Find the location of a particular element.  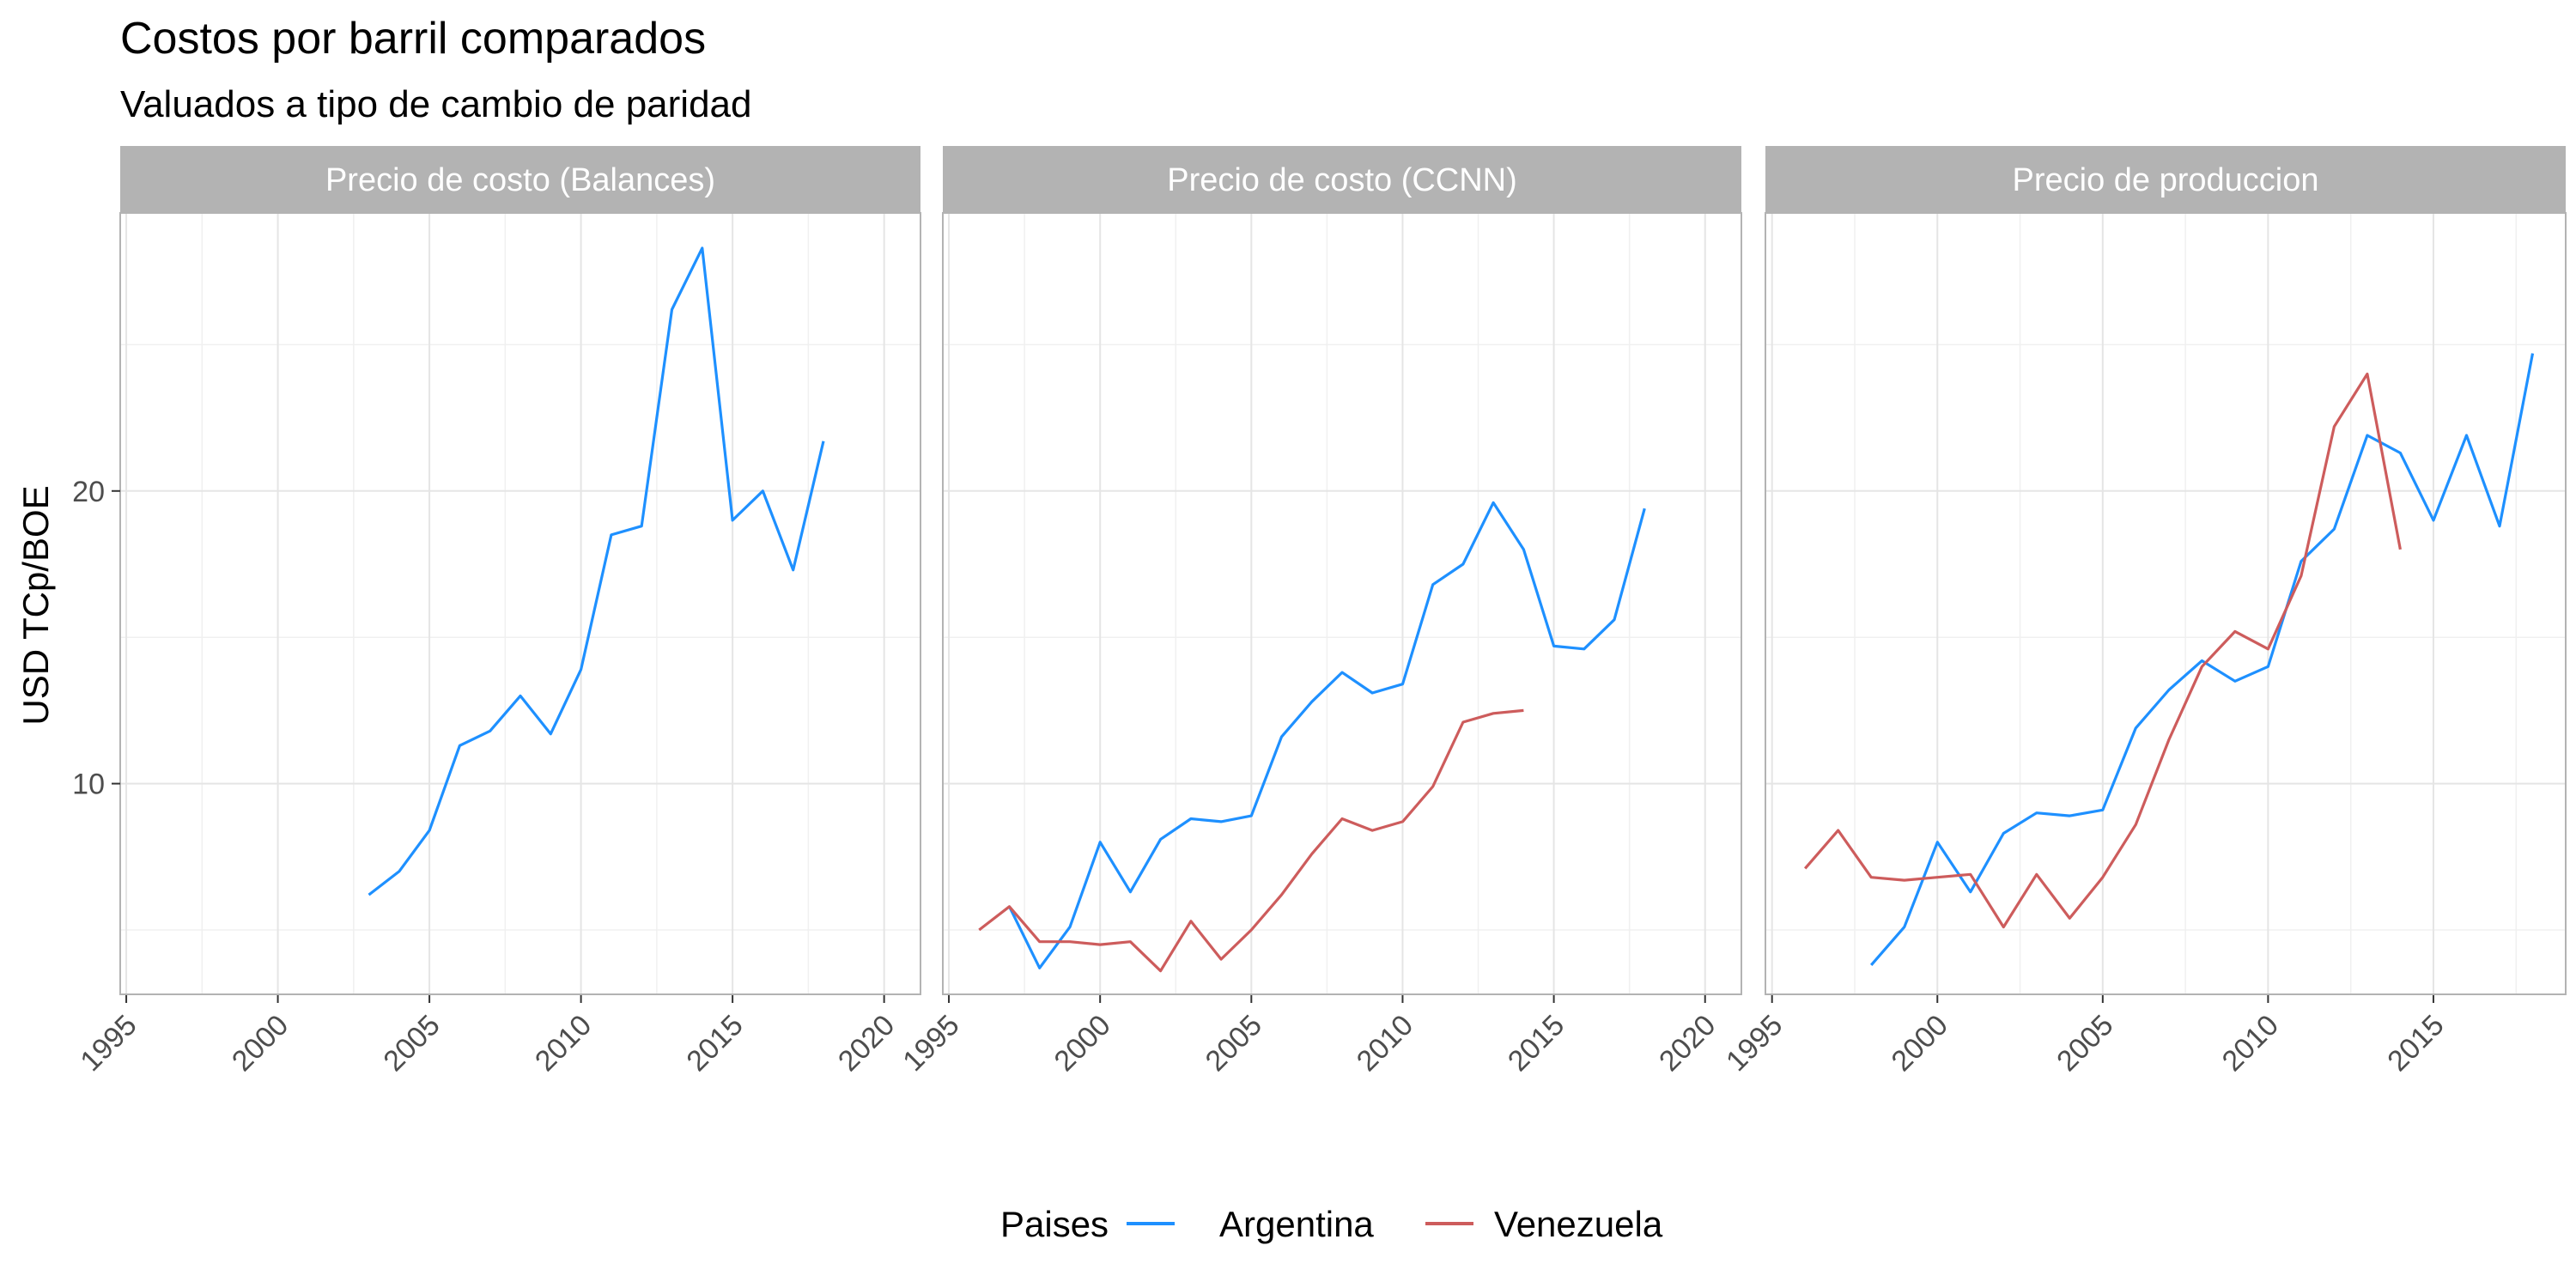

facet-strip-label: Precio de produccion is located at coordinates (2166, 180).